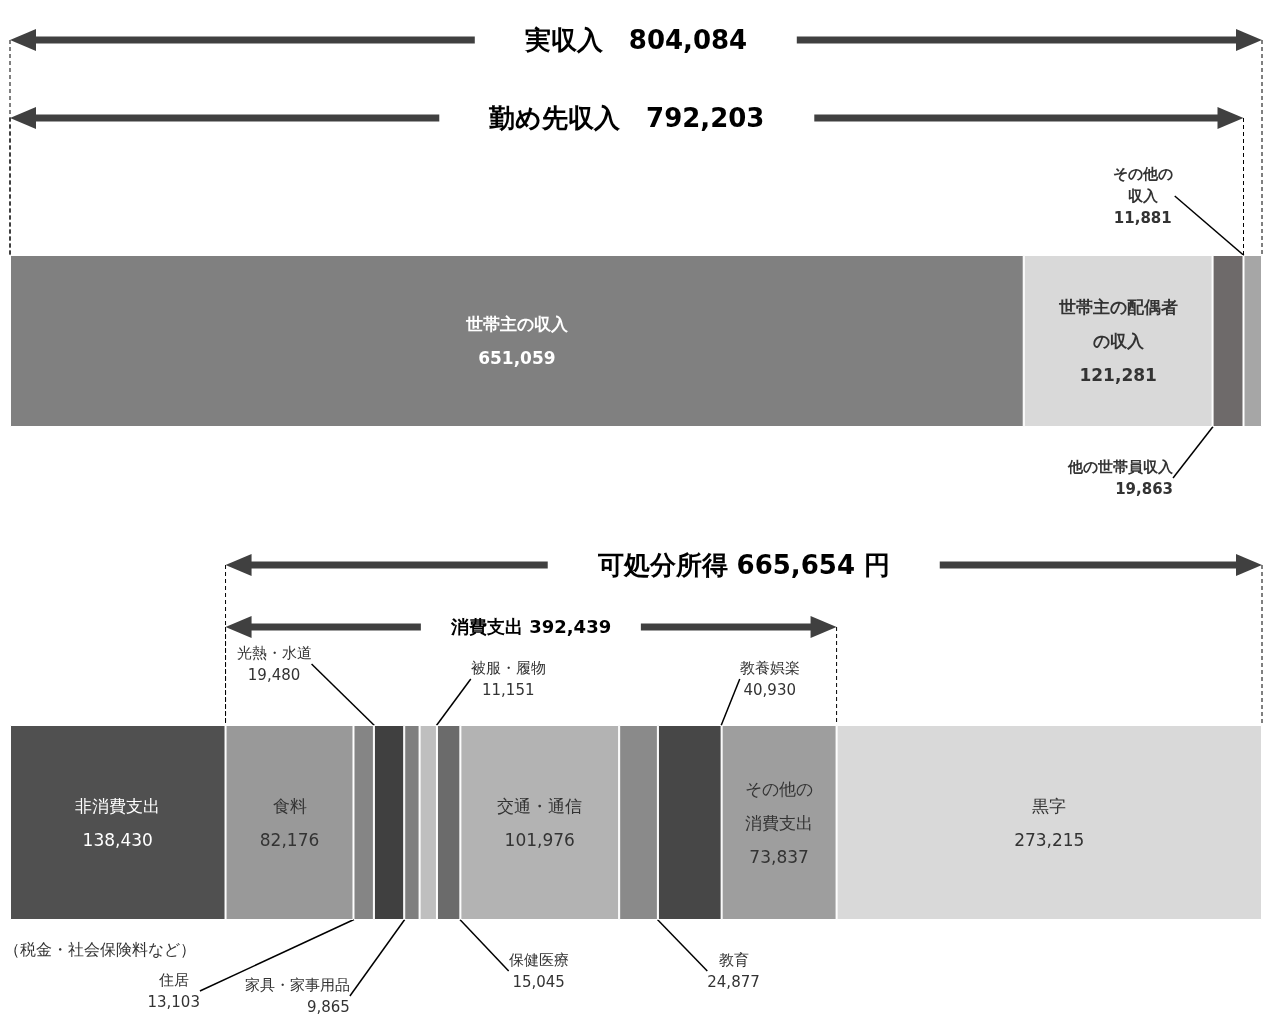 Image resolution: width=1266 pixels, height=1035 pixels. Describe the element at coordinates (297, 985) in the screenshot. I see `text: 家具・家事用品` at that location.